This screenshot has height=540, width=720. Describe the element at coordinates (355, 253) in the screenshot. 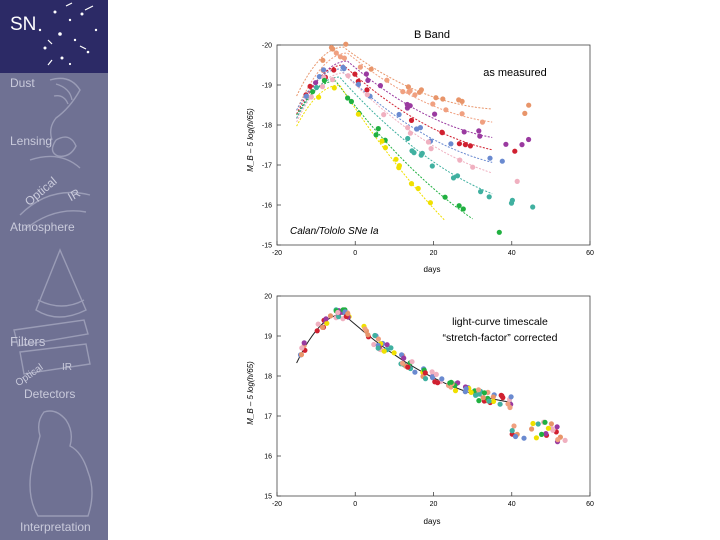

I see `top-xtick-label: 0` at that location.